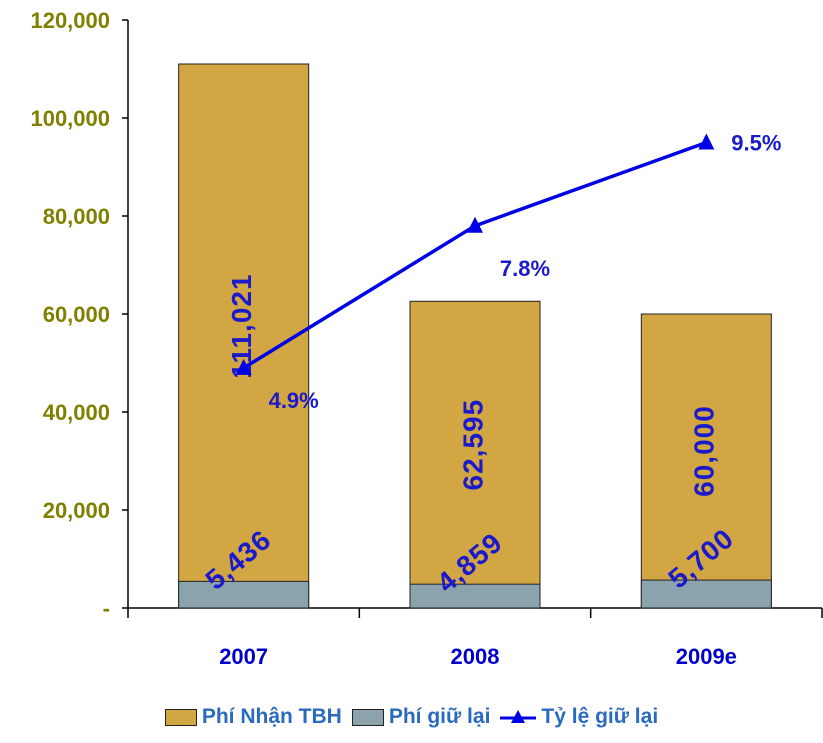  I want to click on y-tick-label: 20,000, so click(76, 510).